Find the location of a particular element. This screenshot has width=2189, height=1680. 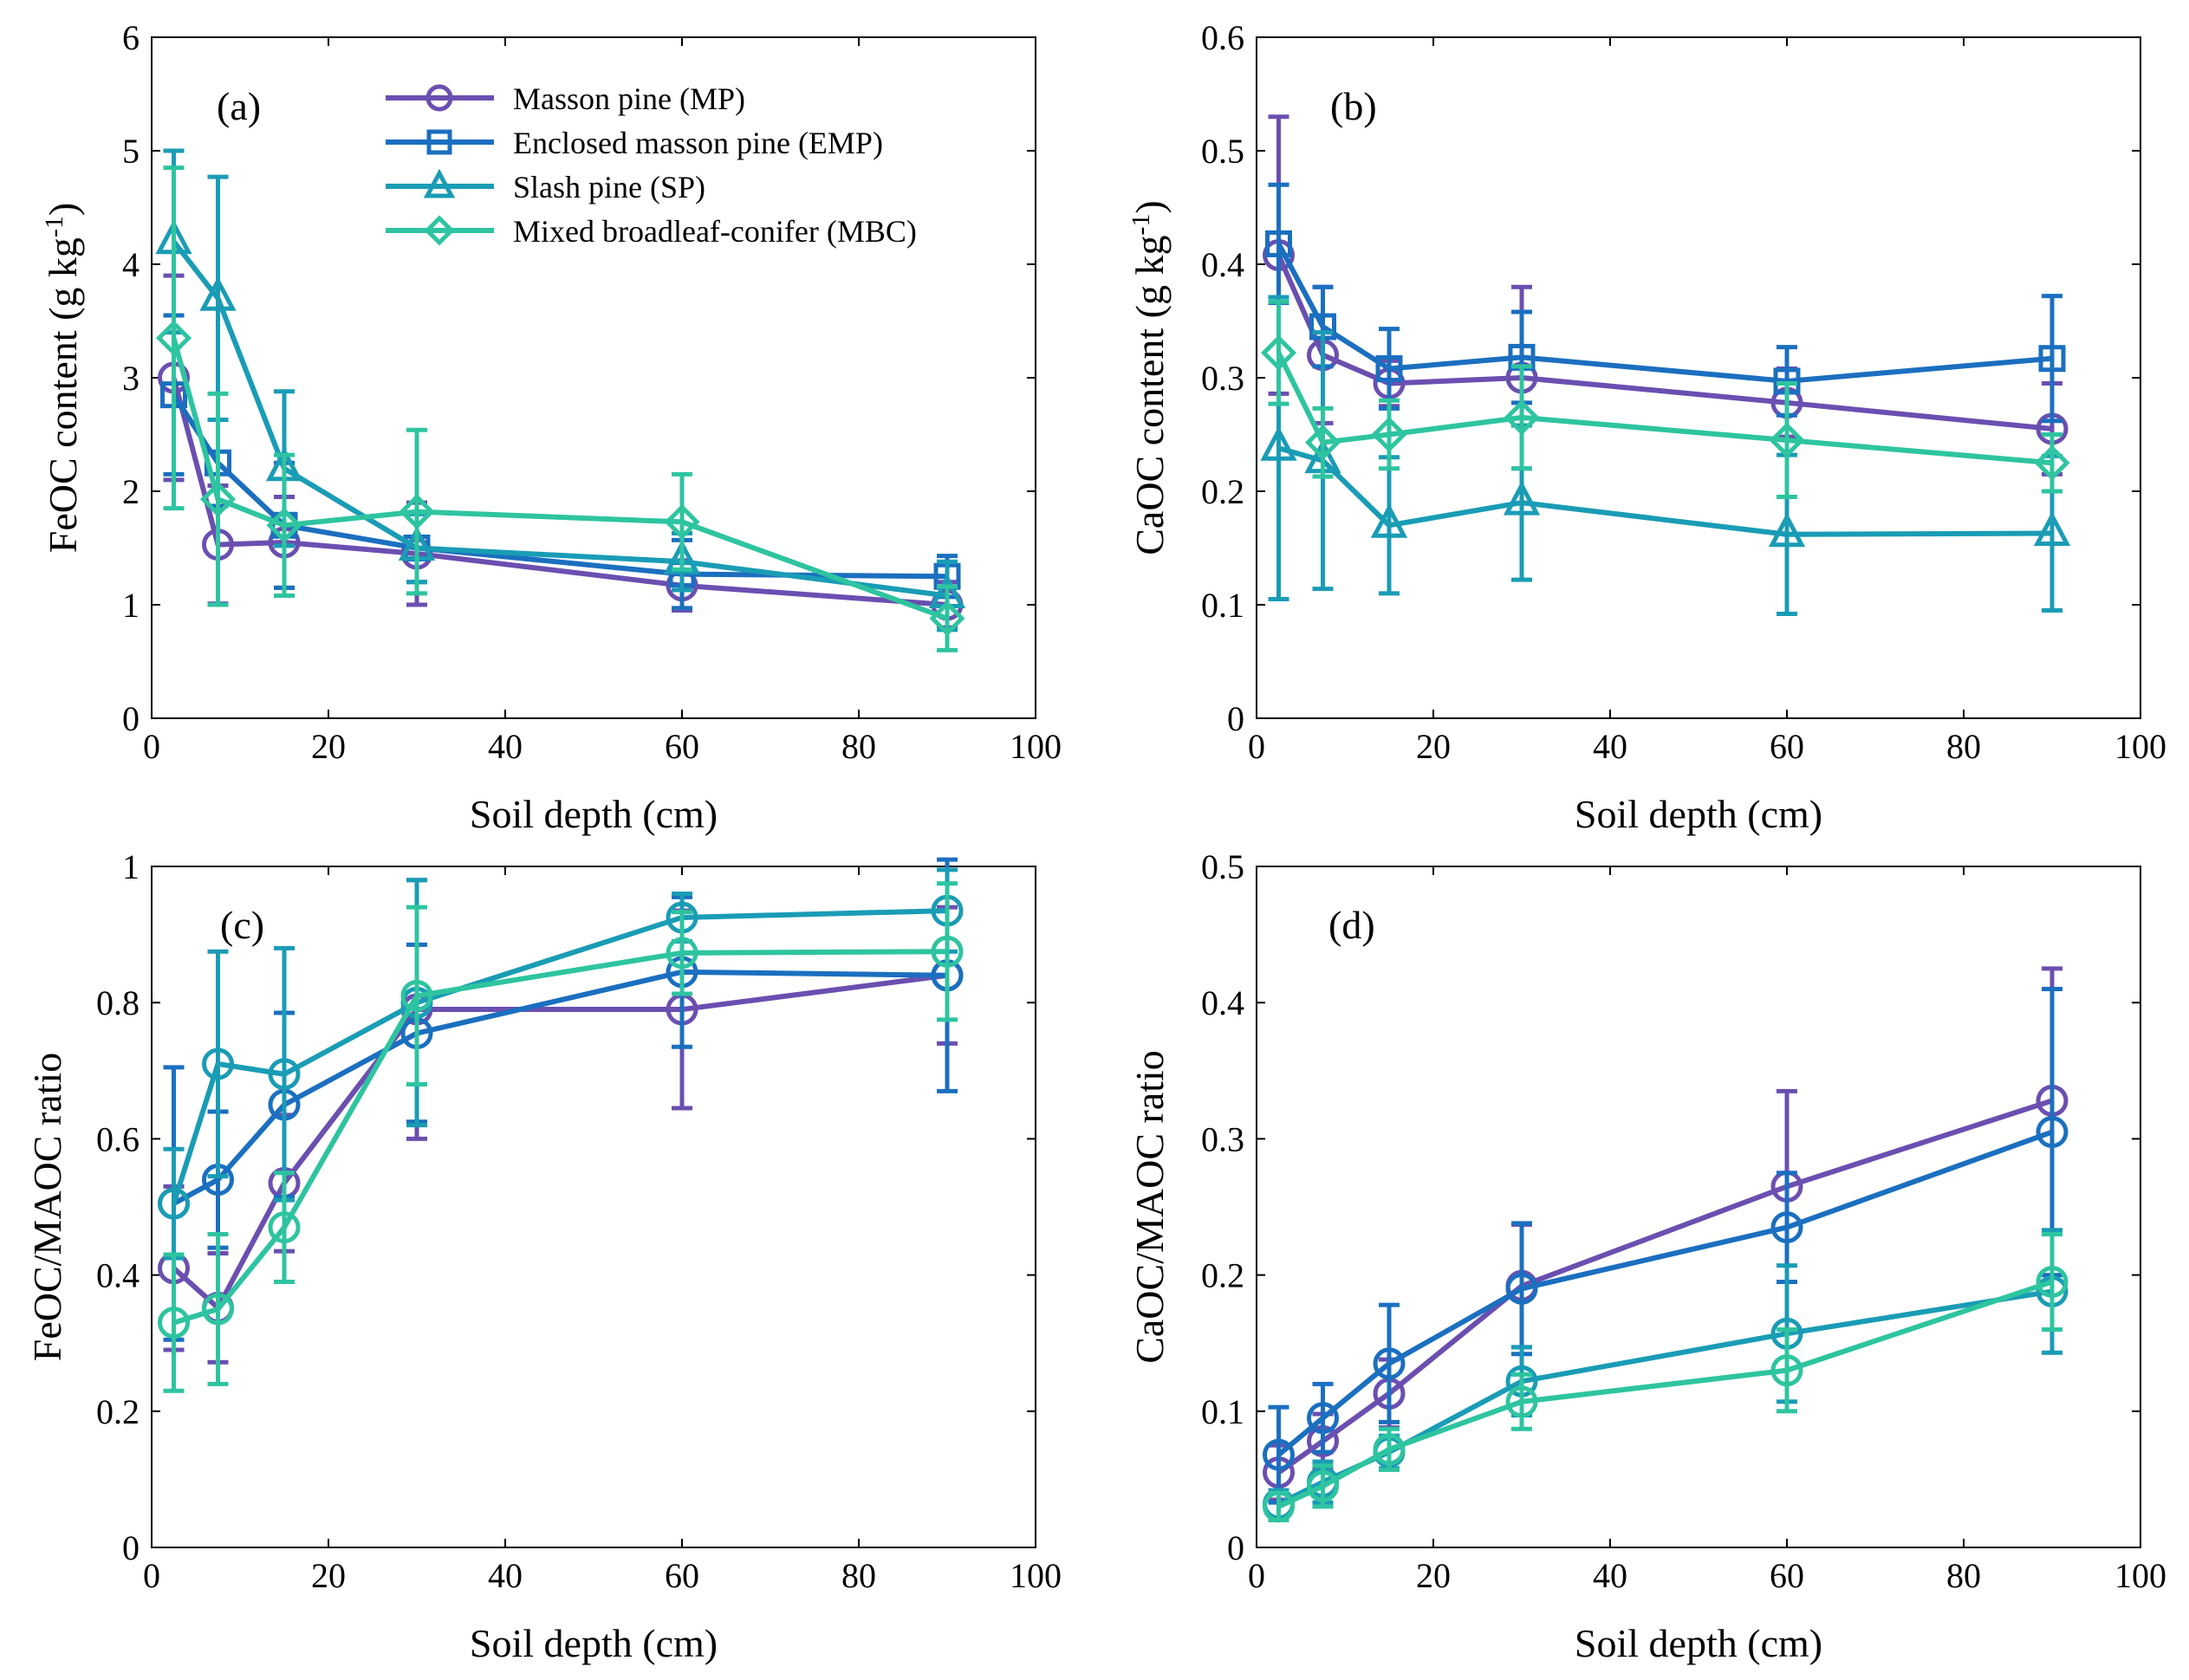

y-tick-label-d-5: 0.5 is located at coordinates (1222, 866).